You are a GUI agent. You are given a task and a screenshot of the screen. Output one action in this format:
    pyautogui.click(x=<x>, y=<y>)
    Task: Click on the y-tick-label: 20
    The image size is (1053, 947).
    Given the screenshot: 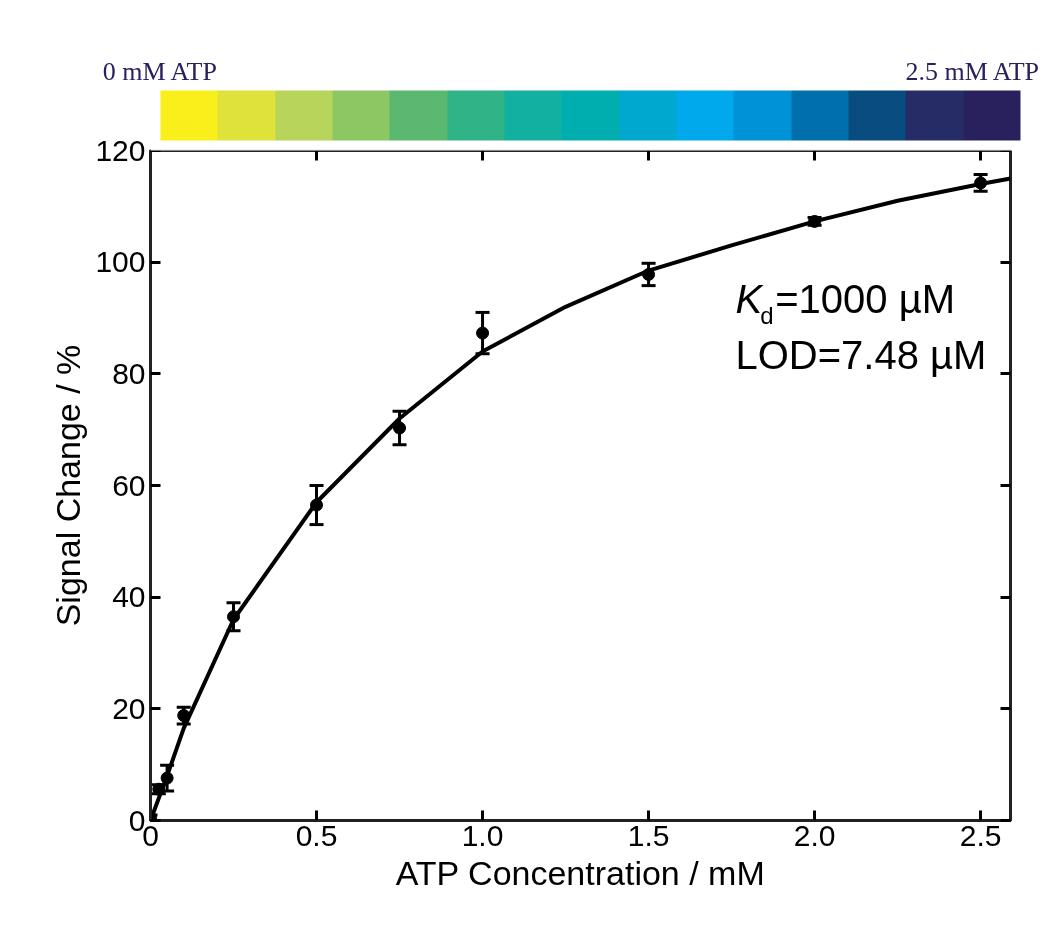 What is the action you would take?
    pyautogui.click(x=129, y=708)
    